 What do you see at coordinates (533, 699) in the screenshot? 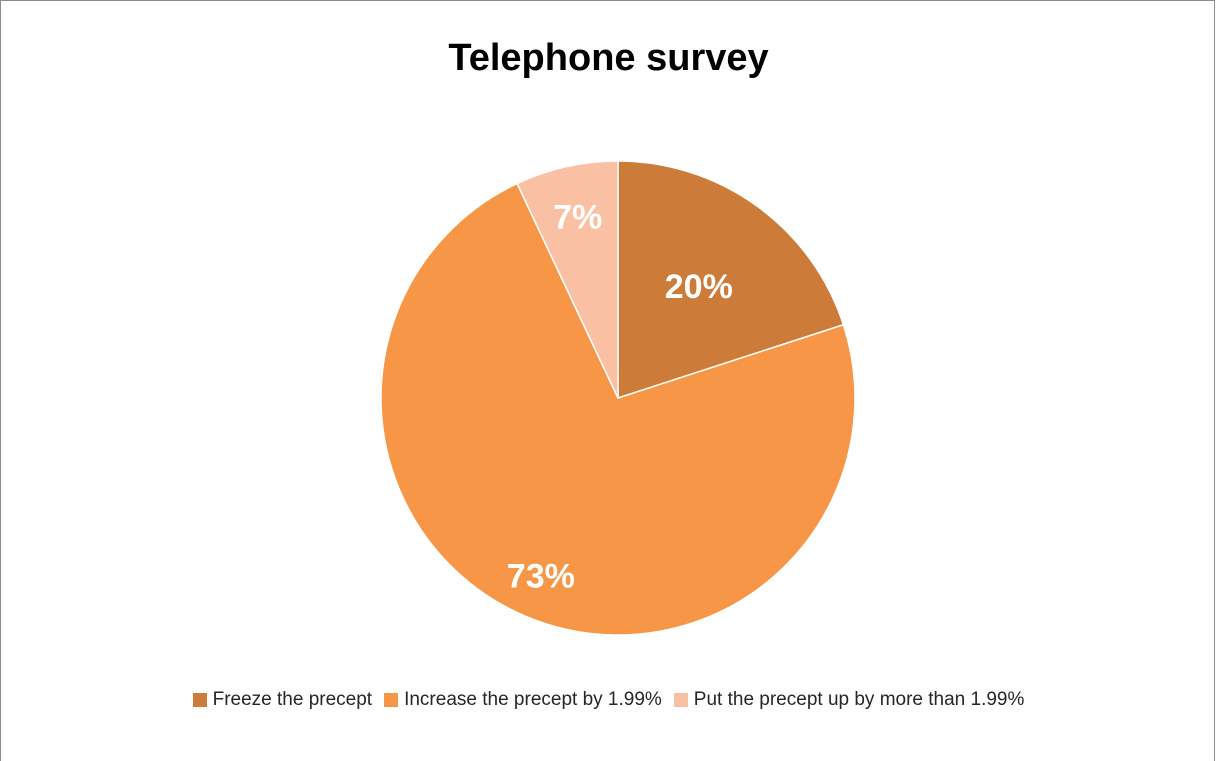
I see `legend-label: Increase the precept by 1.99%` at bounding box center [533, 699].